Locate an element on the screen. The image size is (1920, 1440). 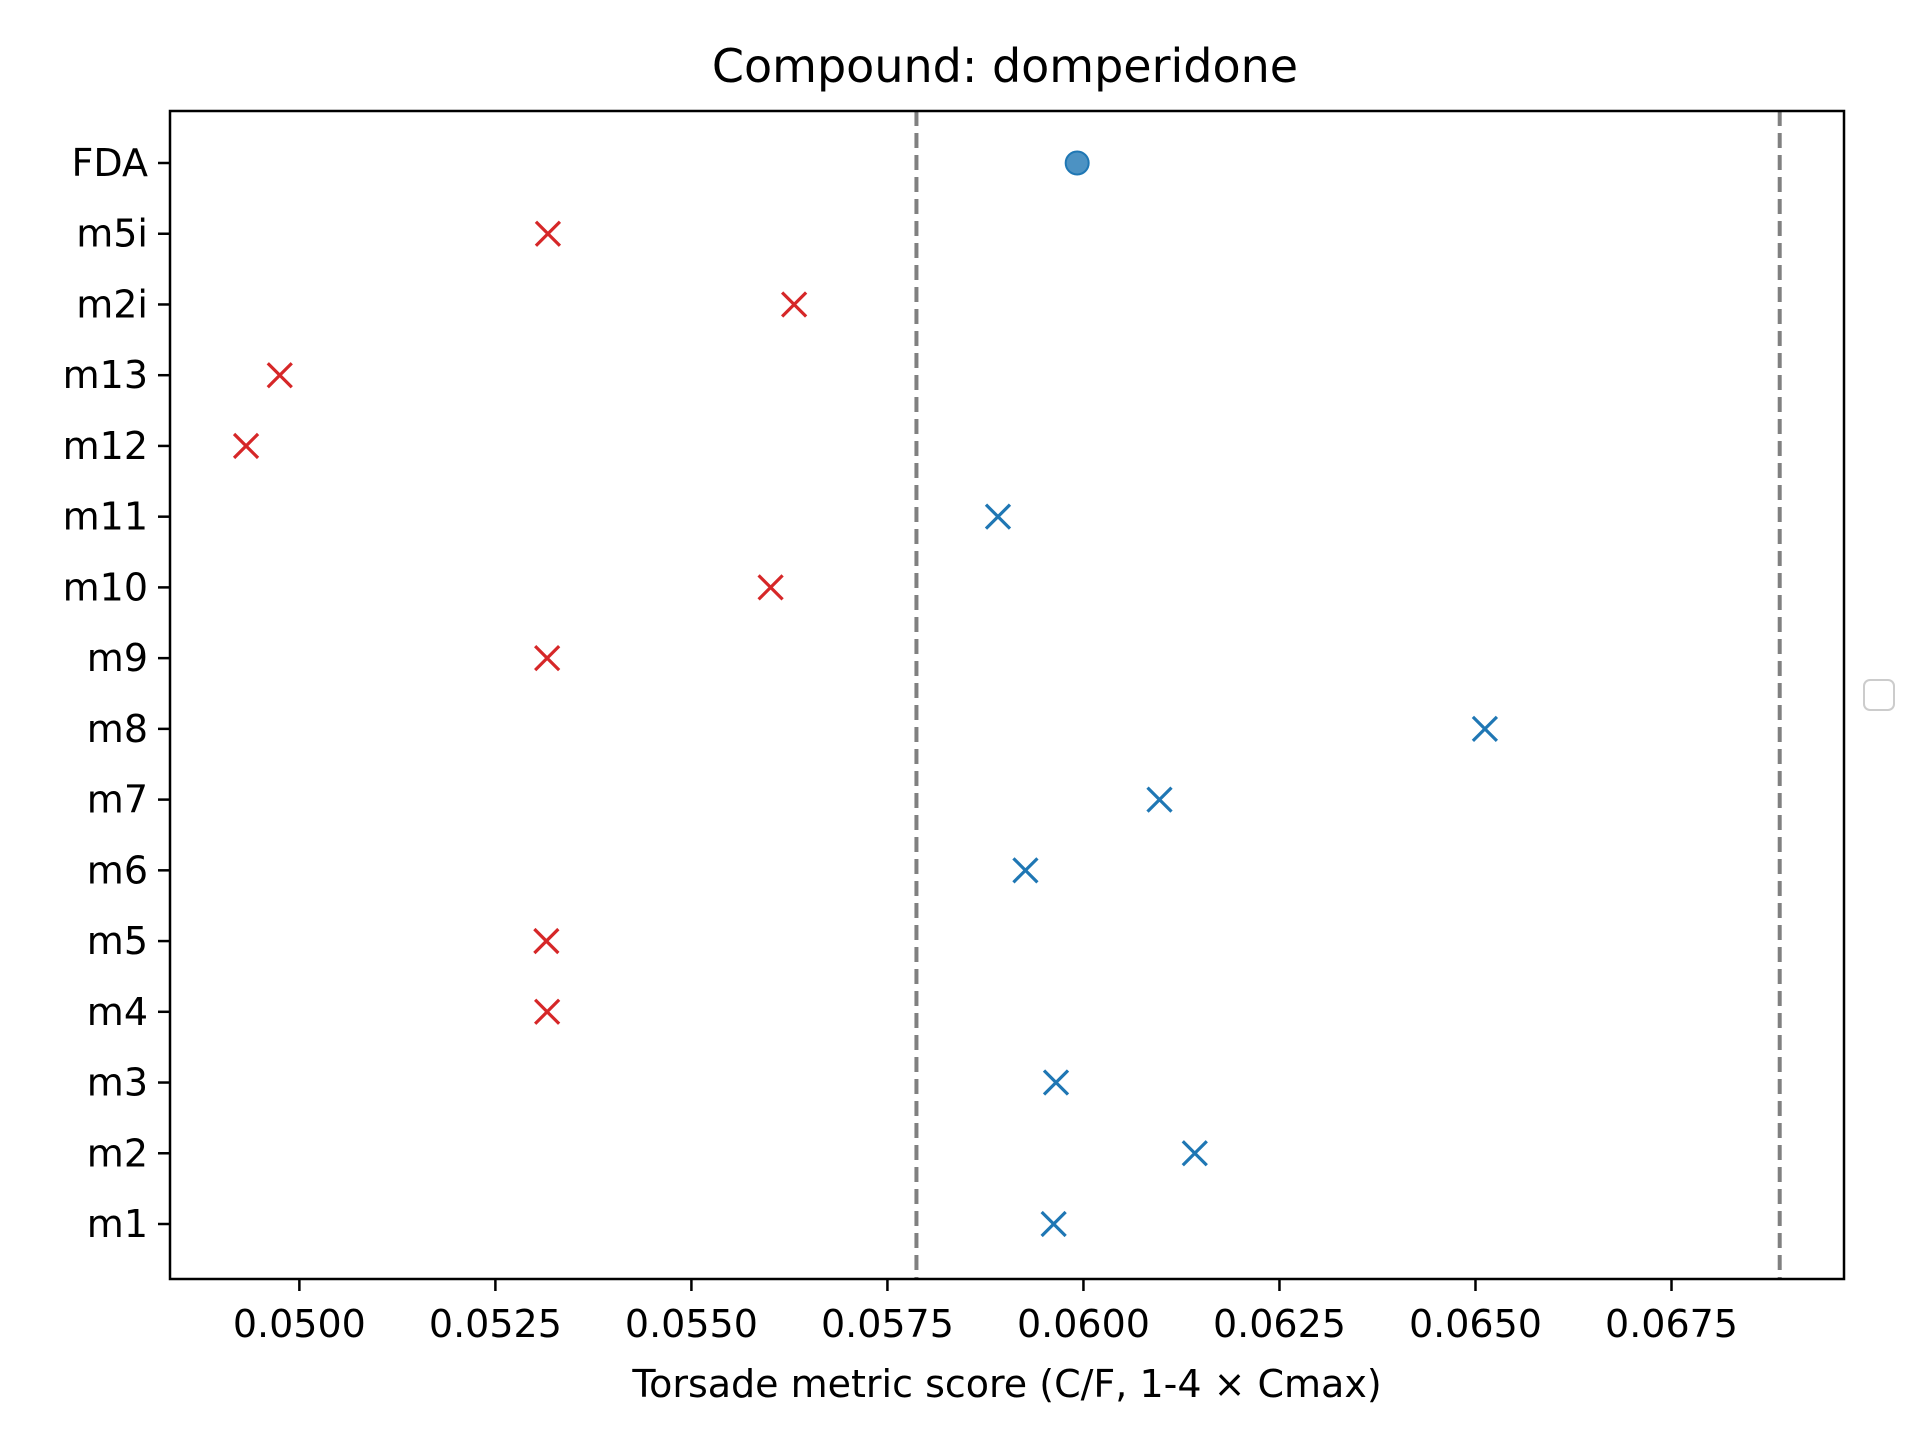
point-m10 is located at coordinates (770, 587).